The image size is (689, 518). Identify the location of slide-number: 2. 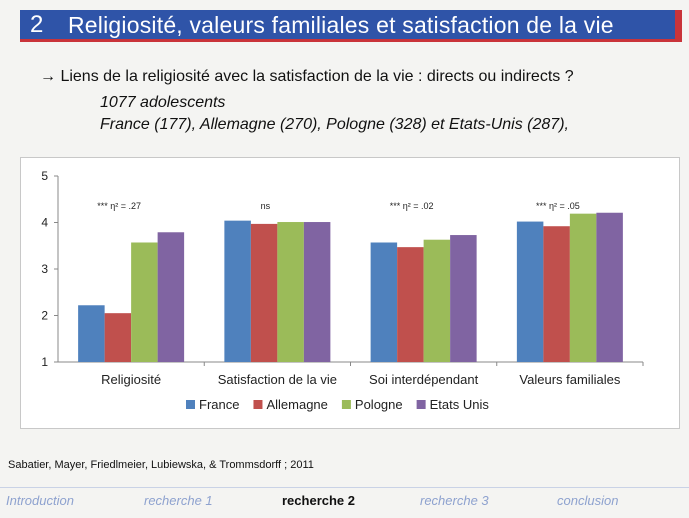
(37, 24).